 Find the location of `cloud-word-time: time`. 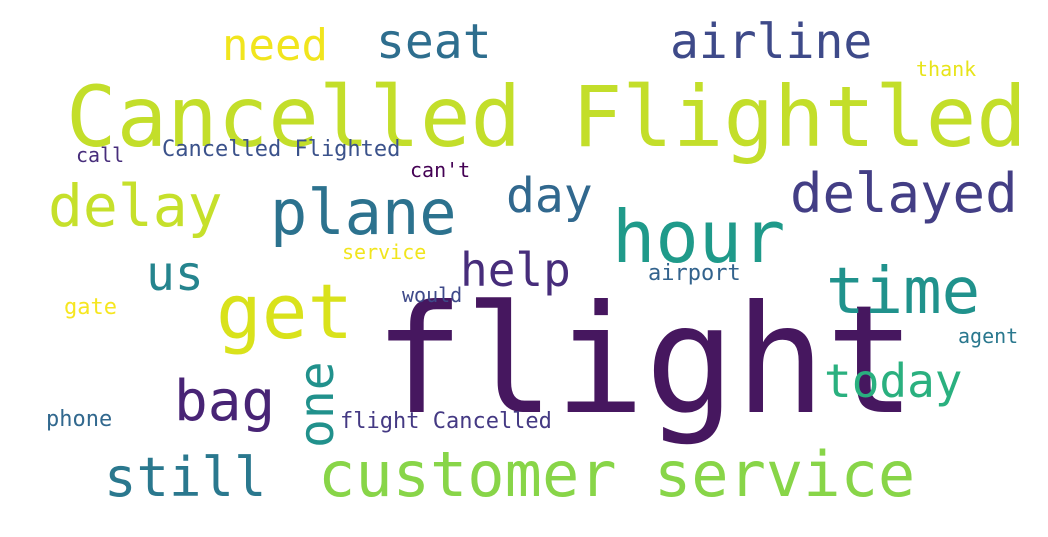

cloud-word-time: time is located at coordinates (903, 292).